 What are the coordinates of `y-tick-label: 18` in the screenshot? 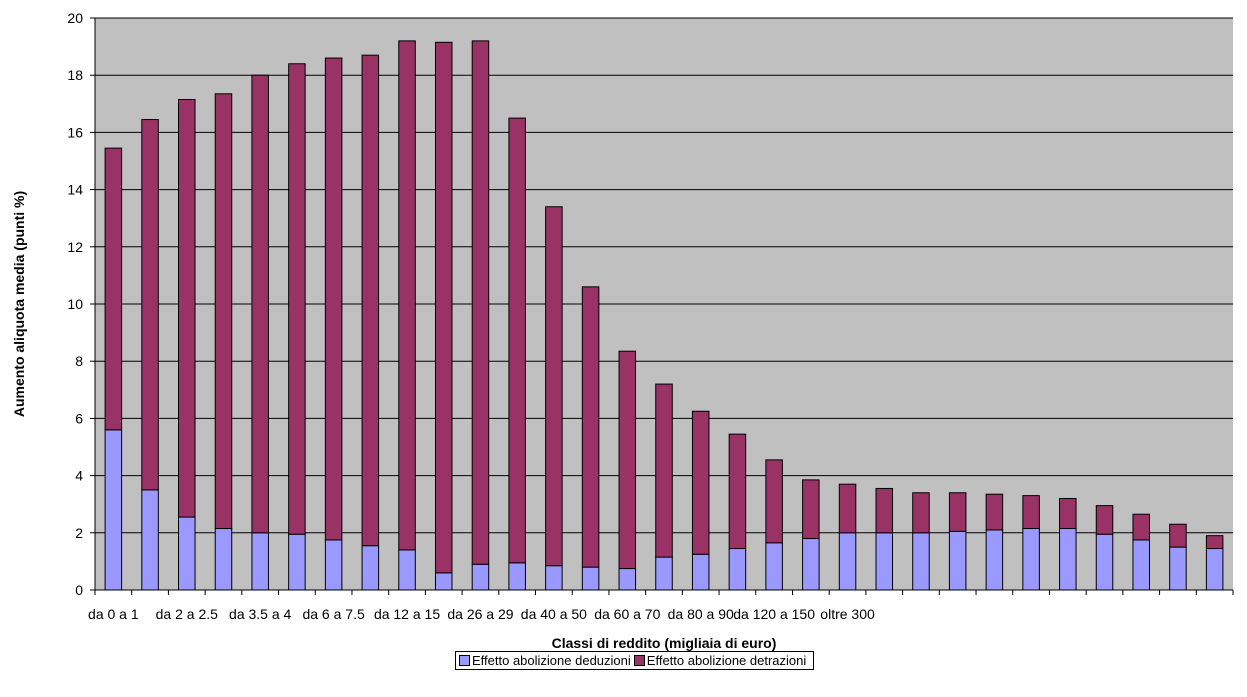 It's located at (75, 75).